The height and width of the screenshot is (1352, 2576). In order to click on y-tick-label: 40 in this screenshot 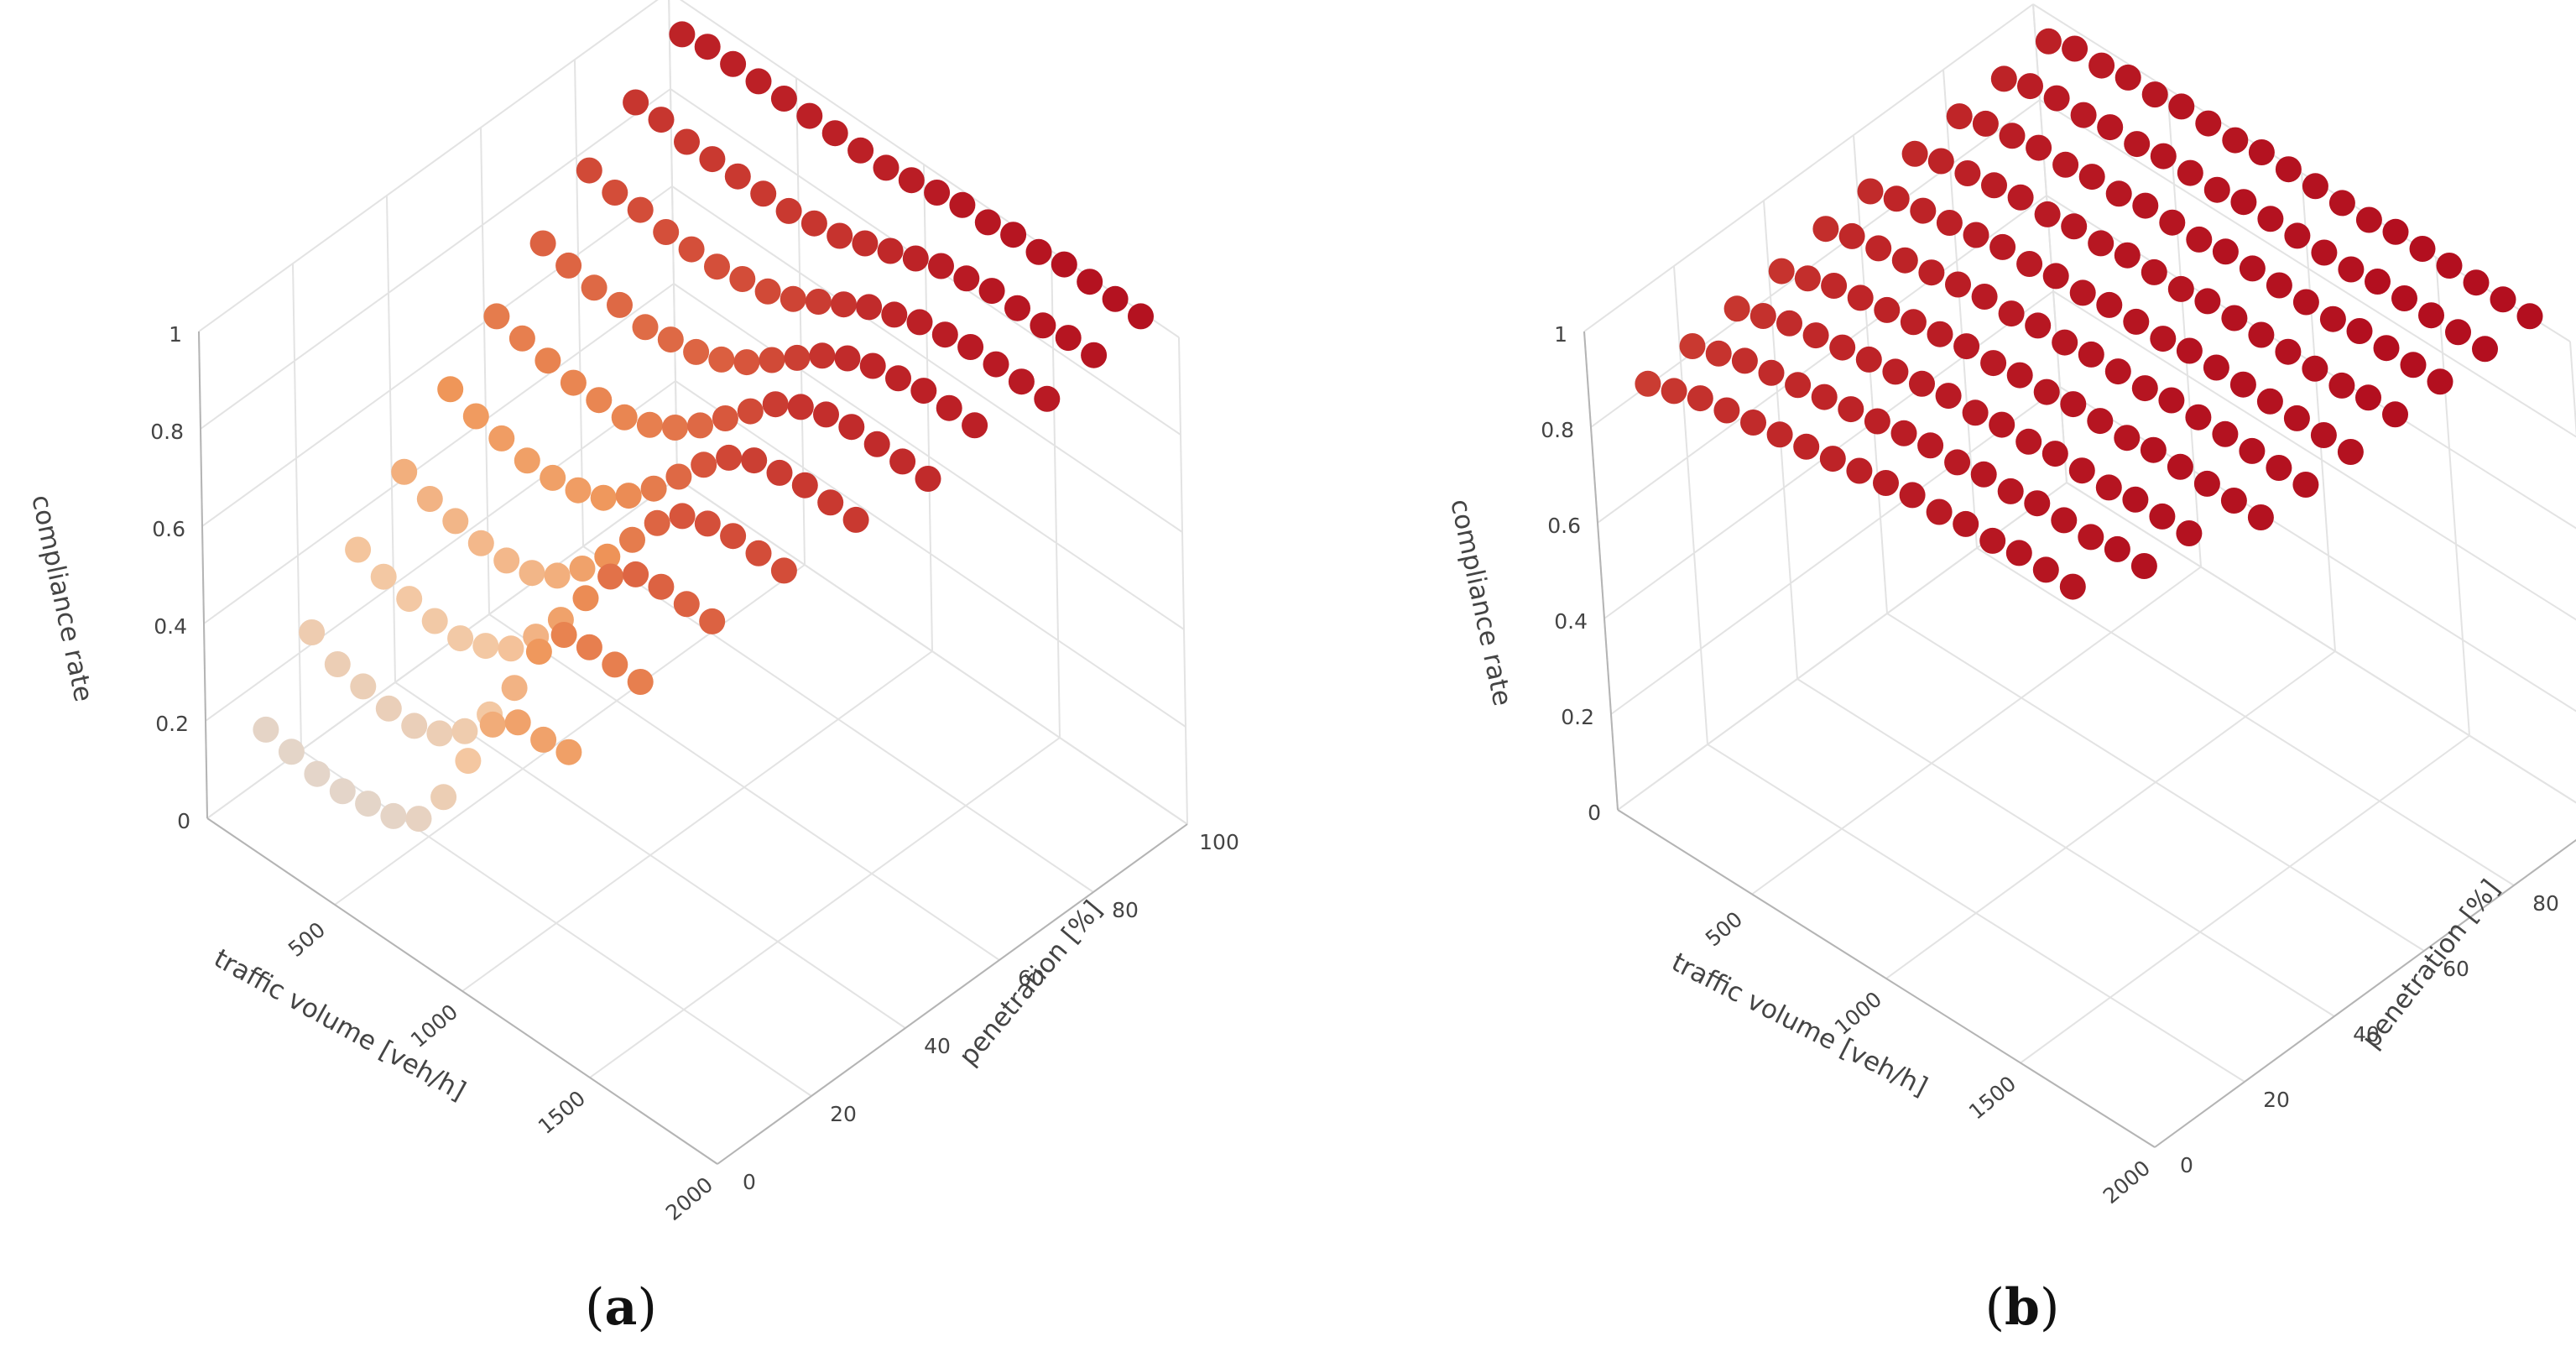, I will do `click(2366, 1034)`.